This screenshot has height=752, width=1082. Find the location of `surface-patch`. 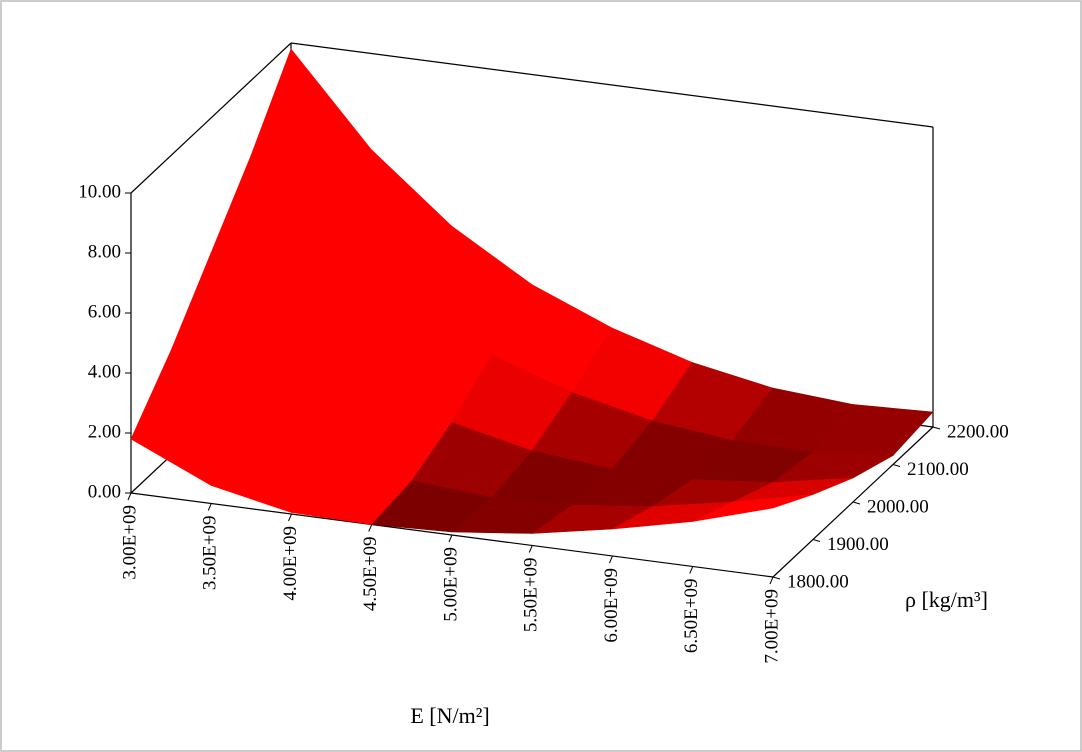

surface-patch is located at coordinates (753, 508).